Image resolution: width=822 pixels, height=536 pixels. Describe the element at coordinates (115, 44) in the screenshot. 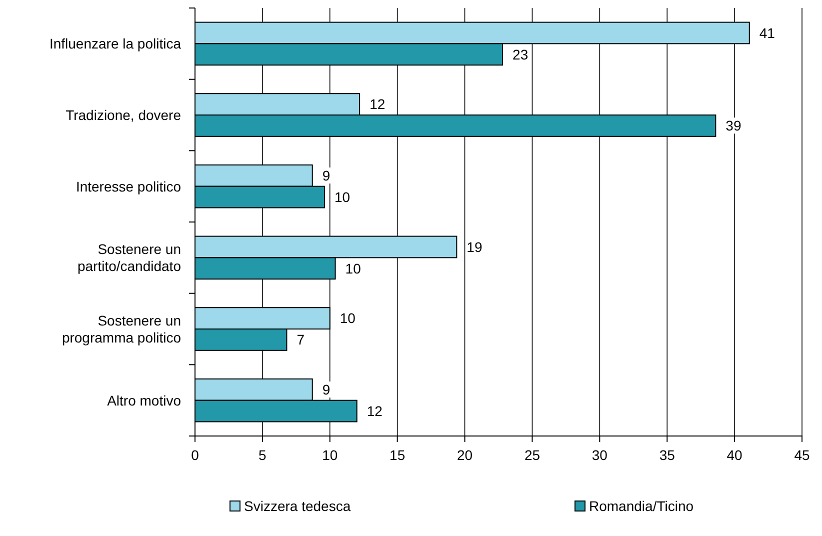

I see `y-tick-label: Influenzare la politica` at that location.